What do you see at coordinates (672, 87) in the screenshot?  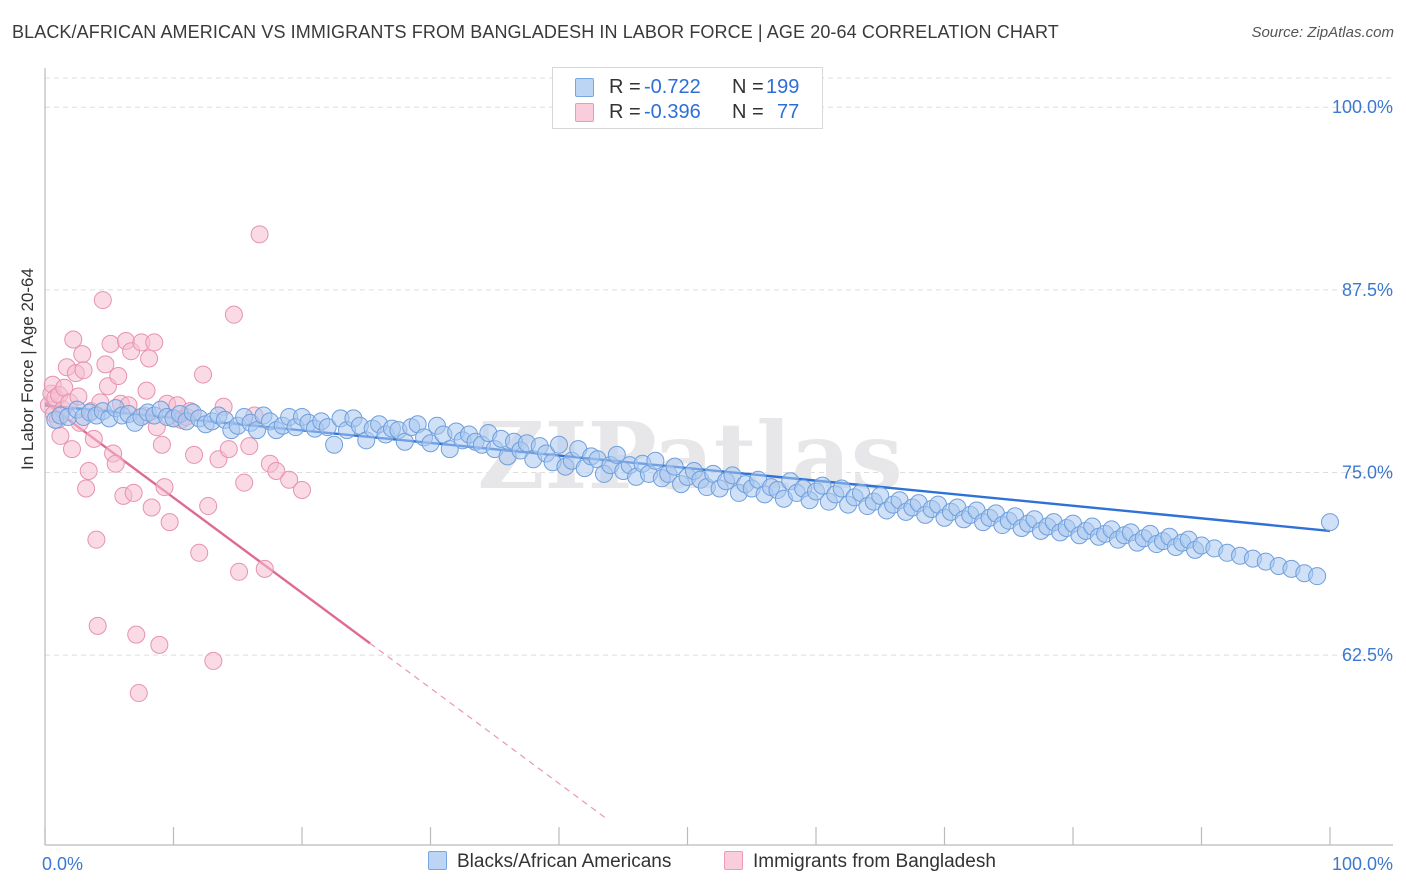 I see `legend-r-value: -0.722` at bounding box center [672, 87].